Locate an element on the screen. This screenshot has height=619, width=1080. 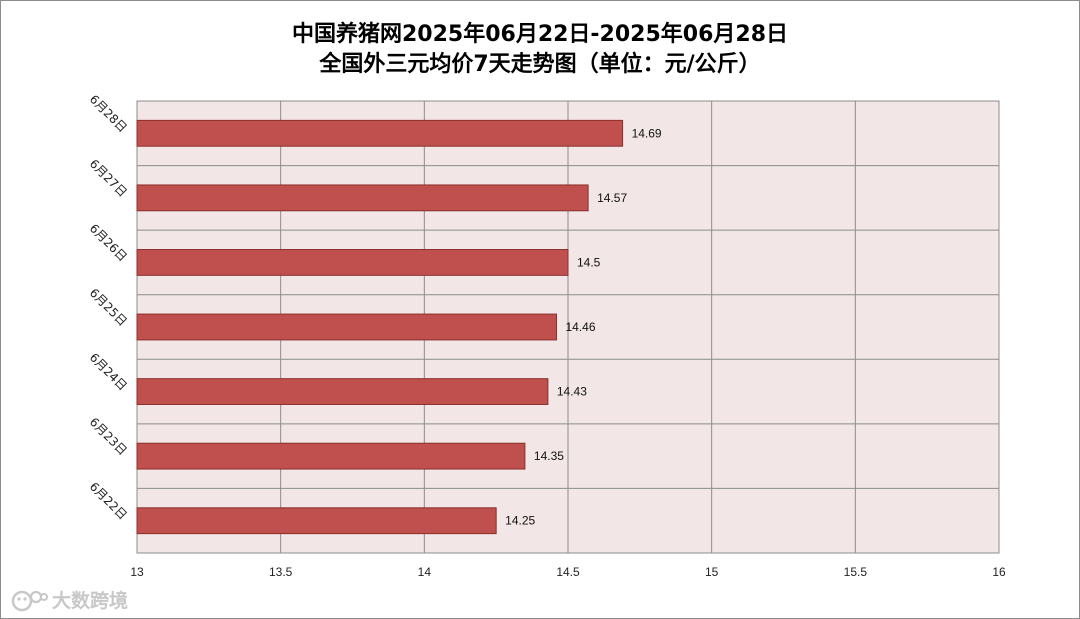
data-label: 14.46 is located at coordinates (581, 327).